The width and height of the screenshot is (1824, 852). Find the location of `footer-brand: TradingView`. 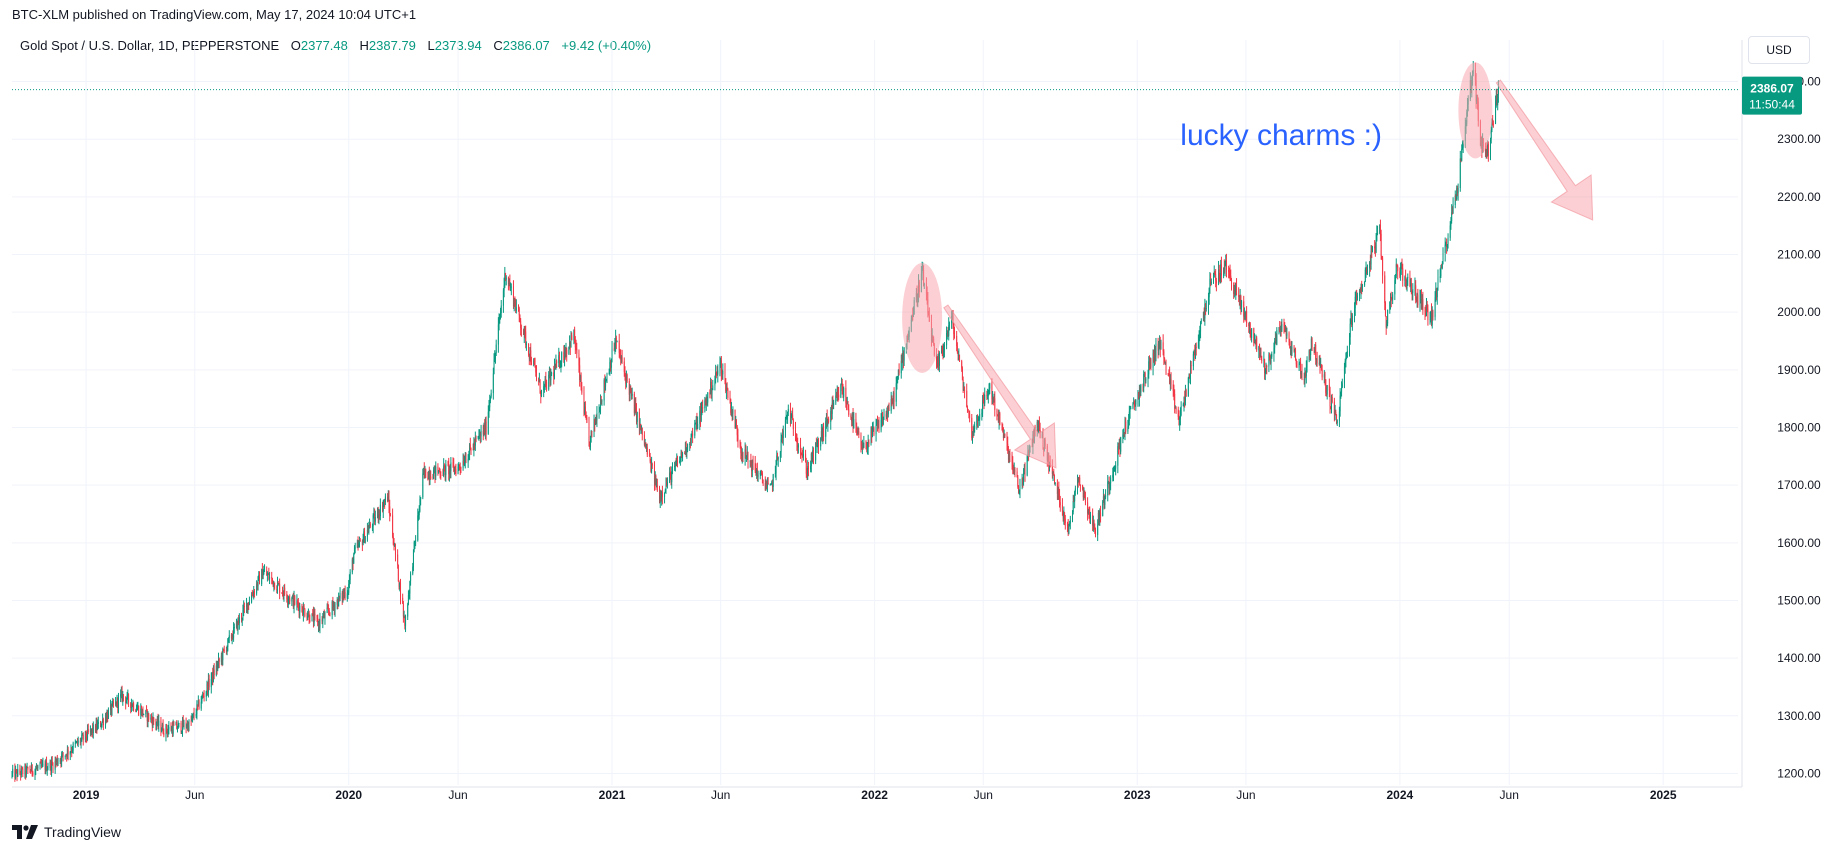

footer-brand: TradingView is located at coordinates (66, 832).